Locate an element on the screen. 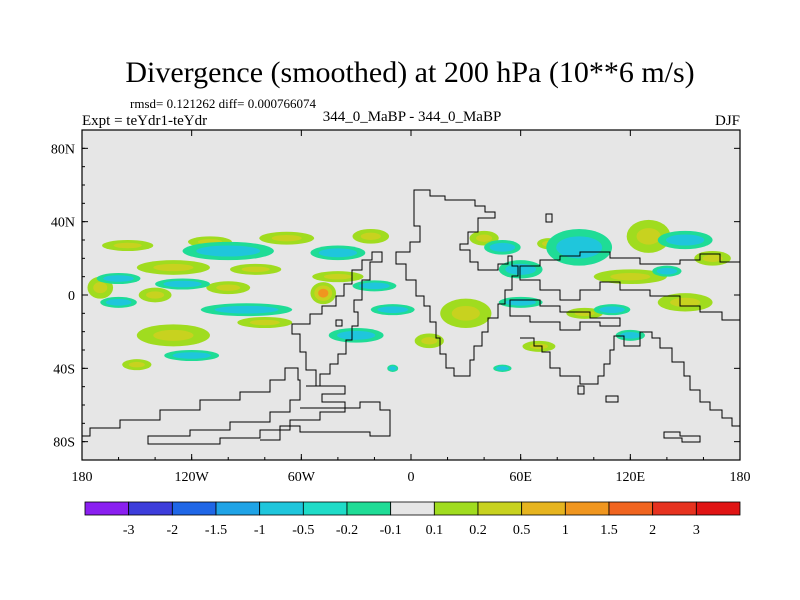 This screenshot has width=800, height=600. colorbar-level-label: -2 is located at coordinates (172, 530).